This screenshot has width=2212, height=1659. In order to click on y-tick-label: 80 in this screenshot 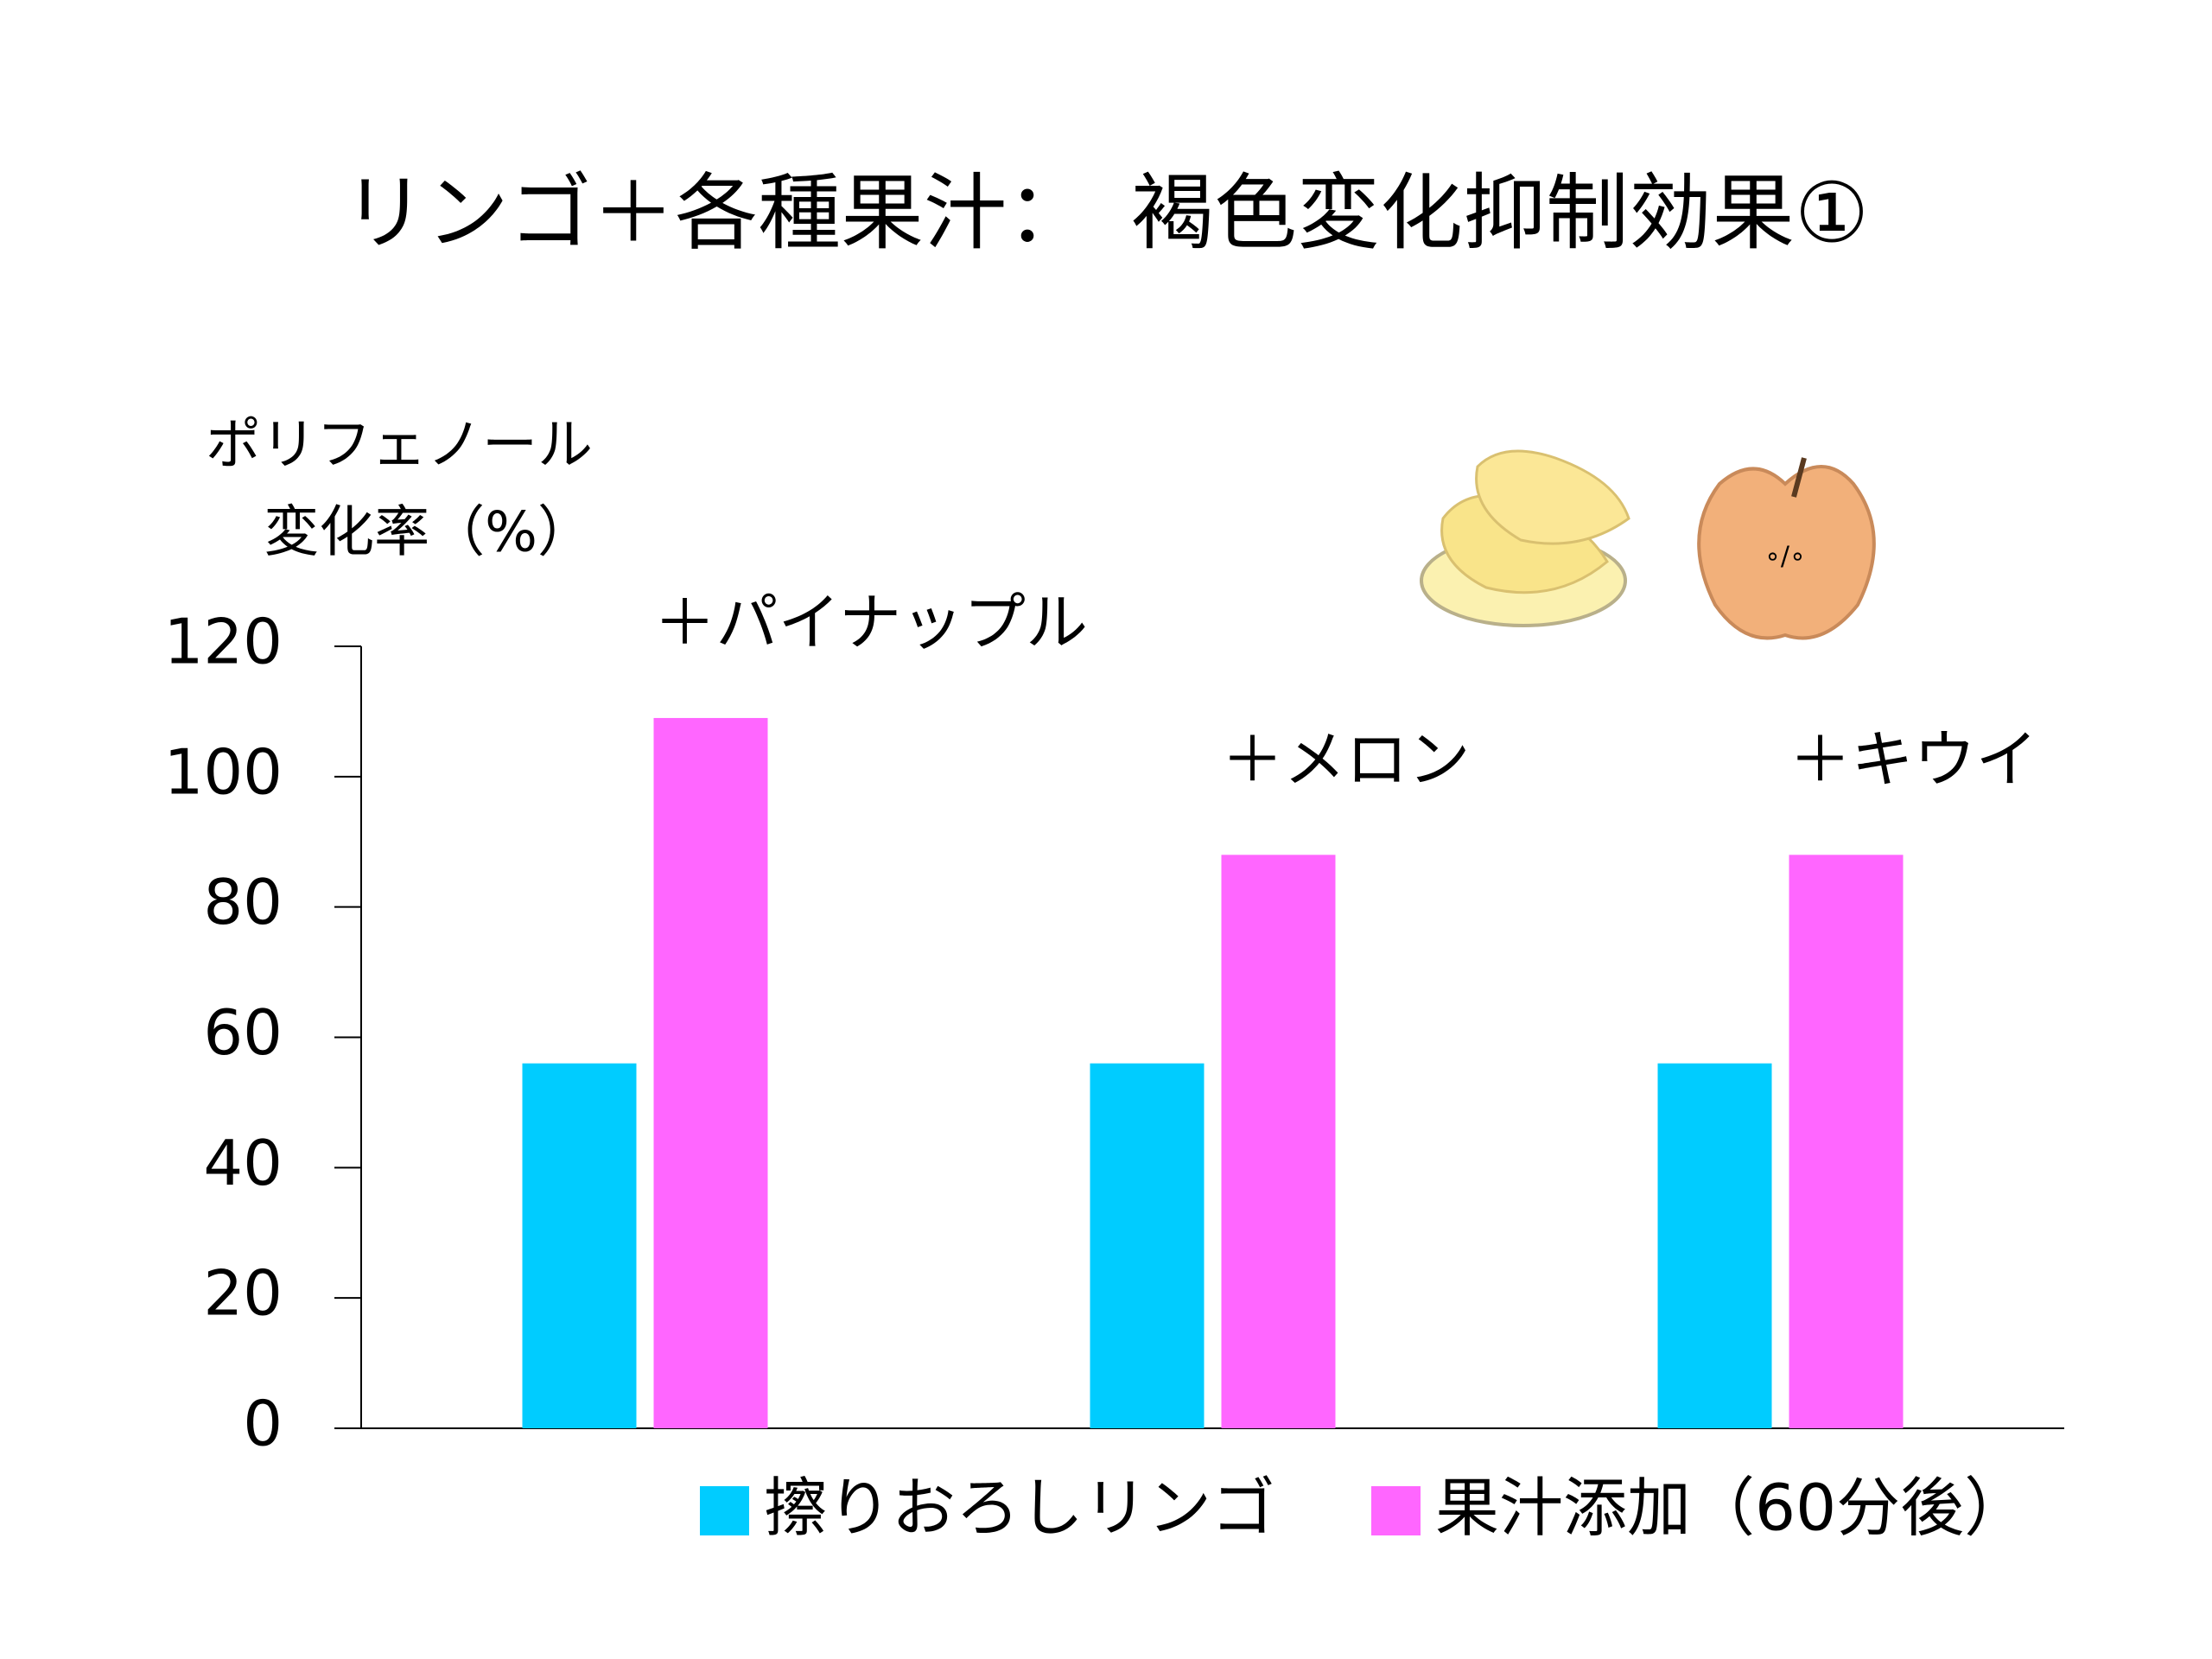, I will do `click(243, 902)`.